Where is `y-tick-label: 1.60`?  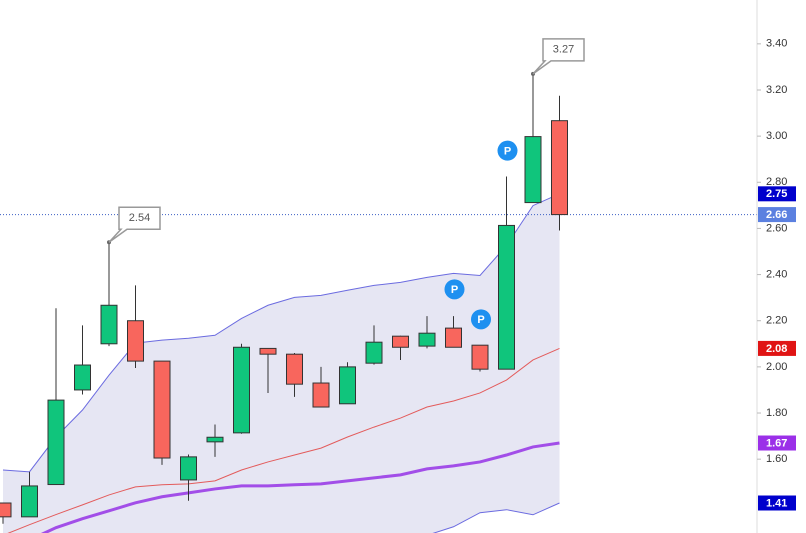
y-tick-label: 1.60 is located at coordinates (776, 459).